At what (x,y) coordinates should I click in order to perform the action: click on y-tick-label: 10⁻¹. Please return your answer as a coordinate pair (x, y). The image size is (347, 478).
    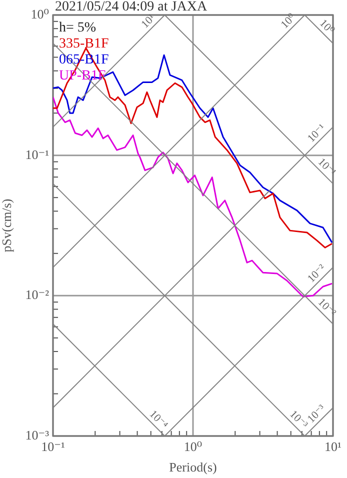
    Looking at the image, I should click on (37, 154).